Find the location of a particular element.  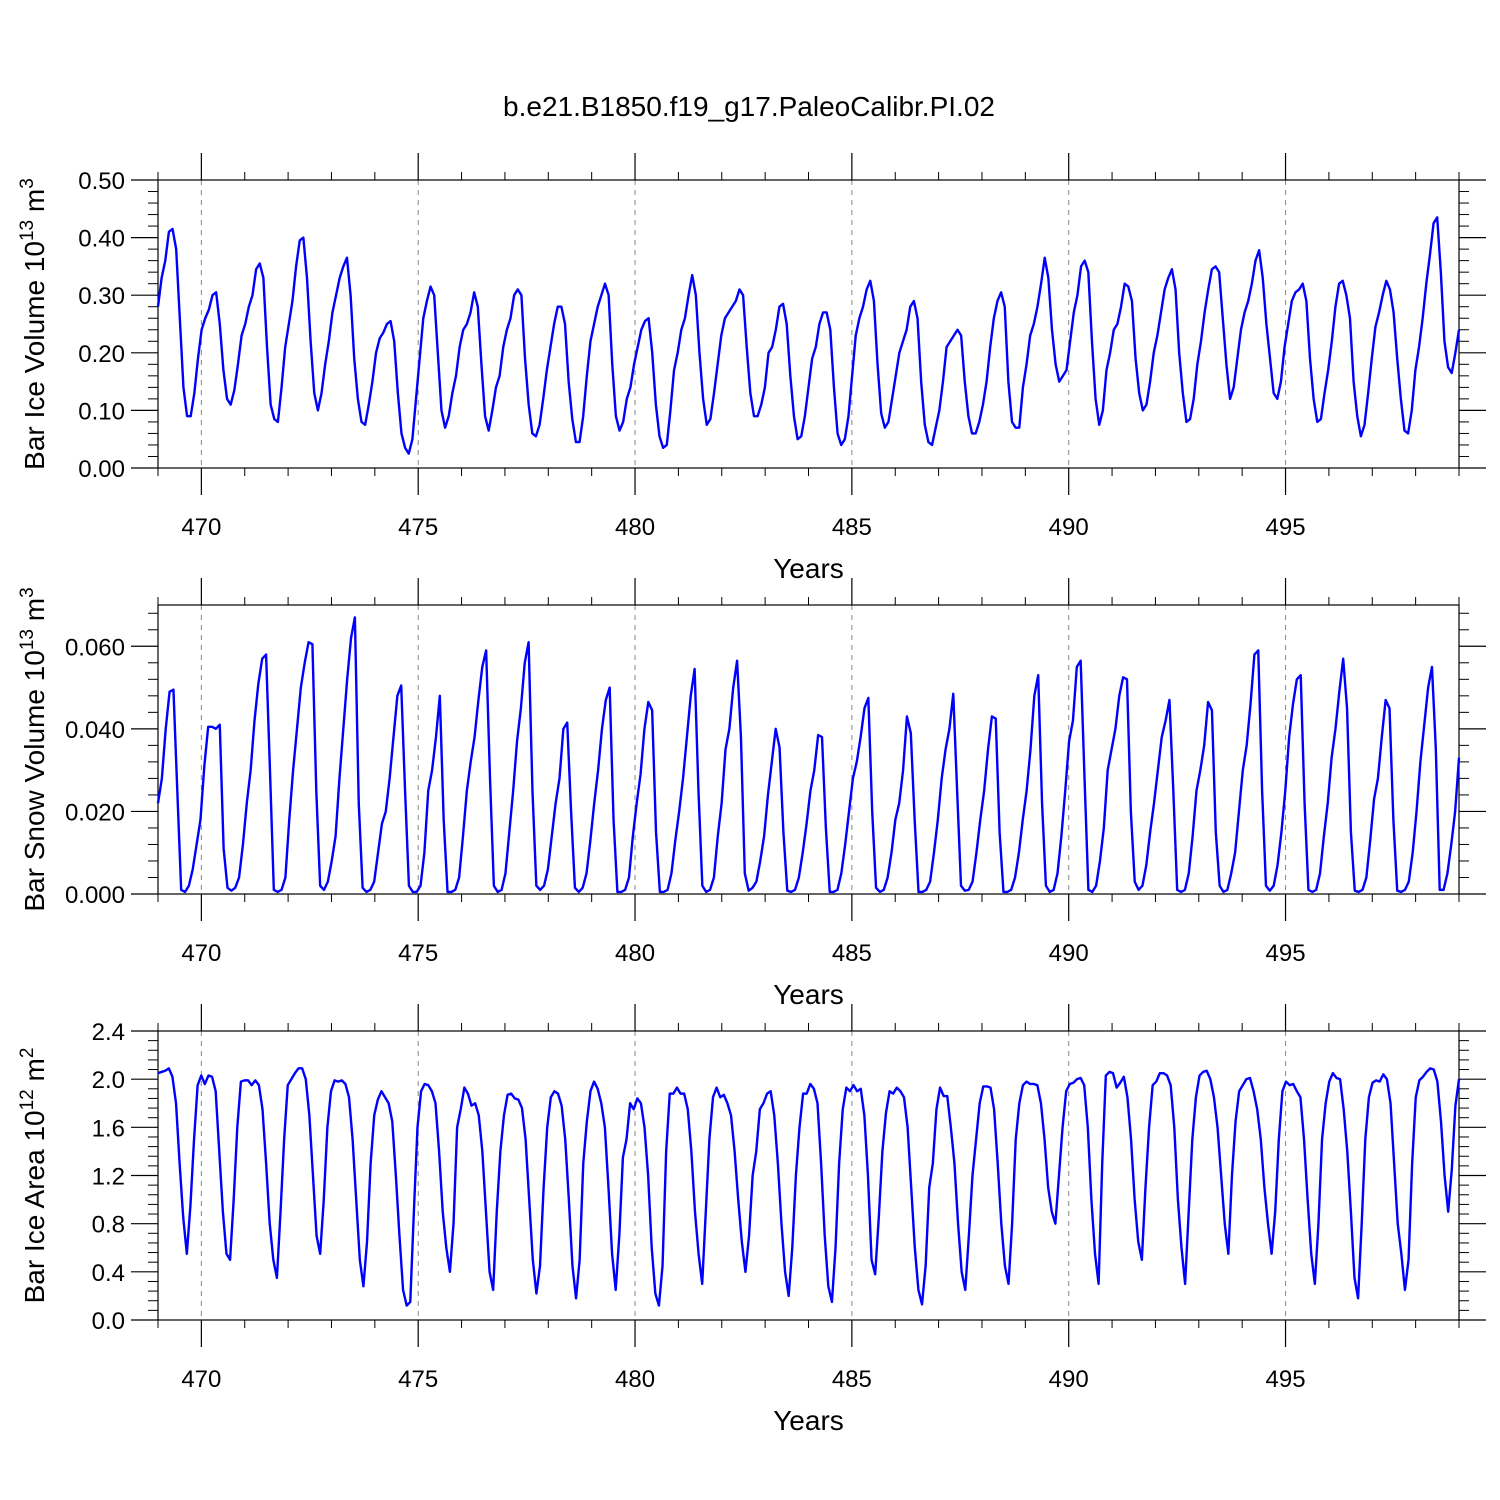

y-tick-label: 1.2 is located at coordinates (108, 1177).